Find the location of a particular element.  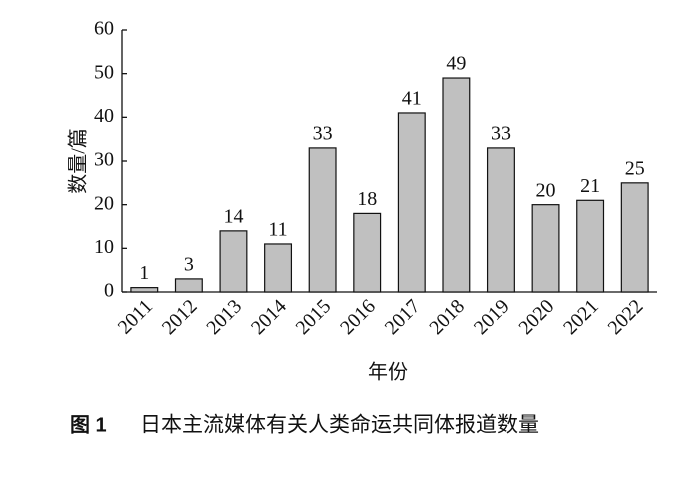

value-label: 49 is located at coordinates (456, 64).